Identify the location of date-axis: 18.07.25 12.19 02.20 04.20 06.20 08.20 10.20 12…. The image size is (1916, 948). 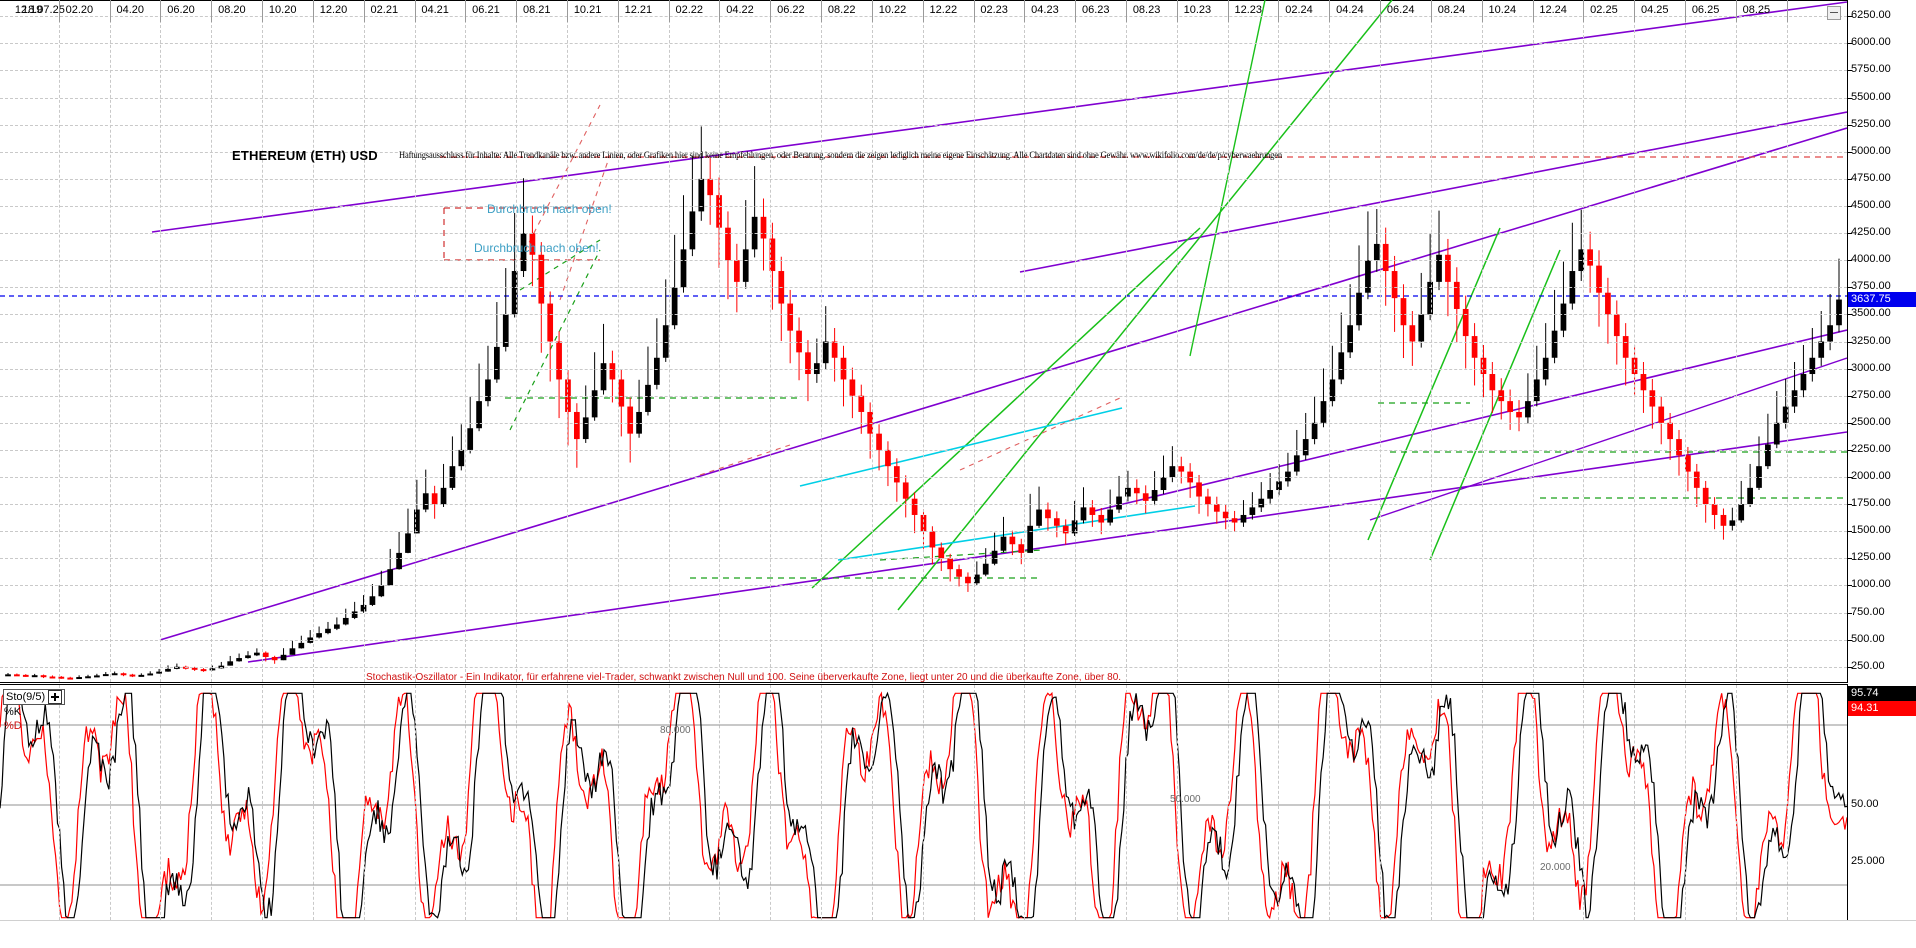
(958, 11).